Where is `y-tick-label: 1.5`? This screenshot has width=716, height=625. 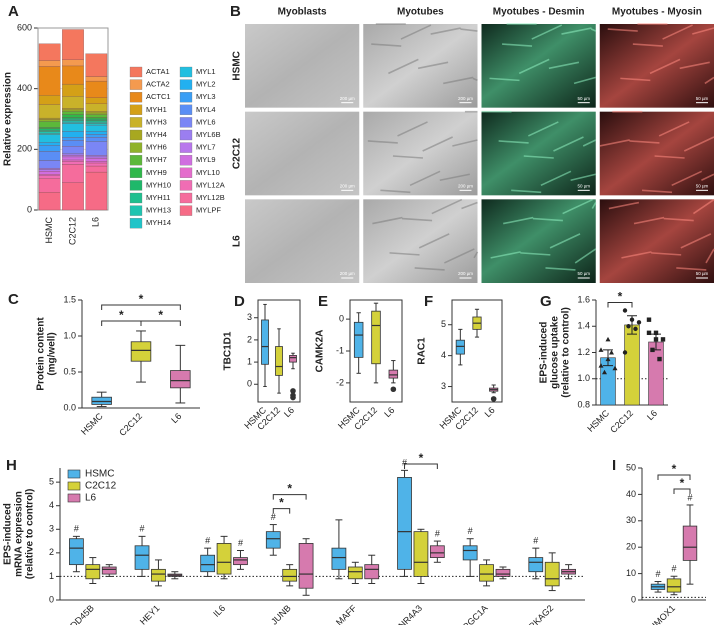
y-tick-label: 1.5 is located at coordinates (69, 299).